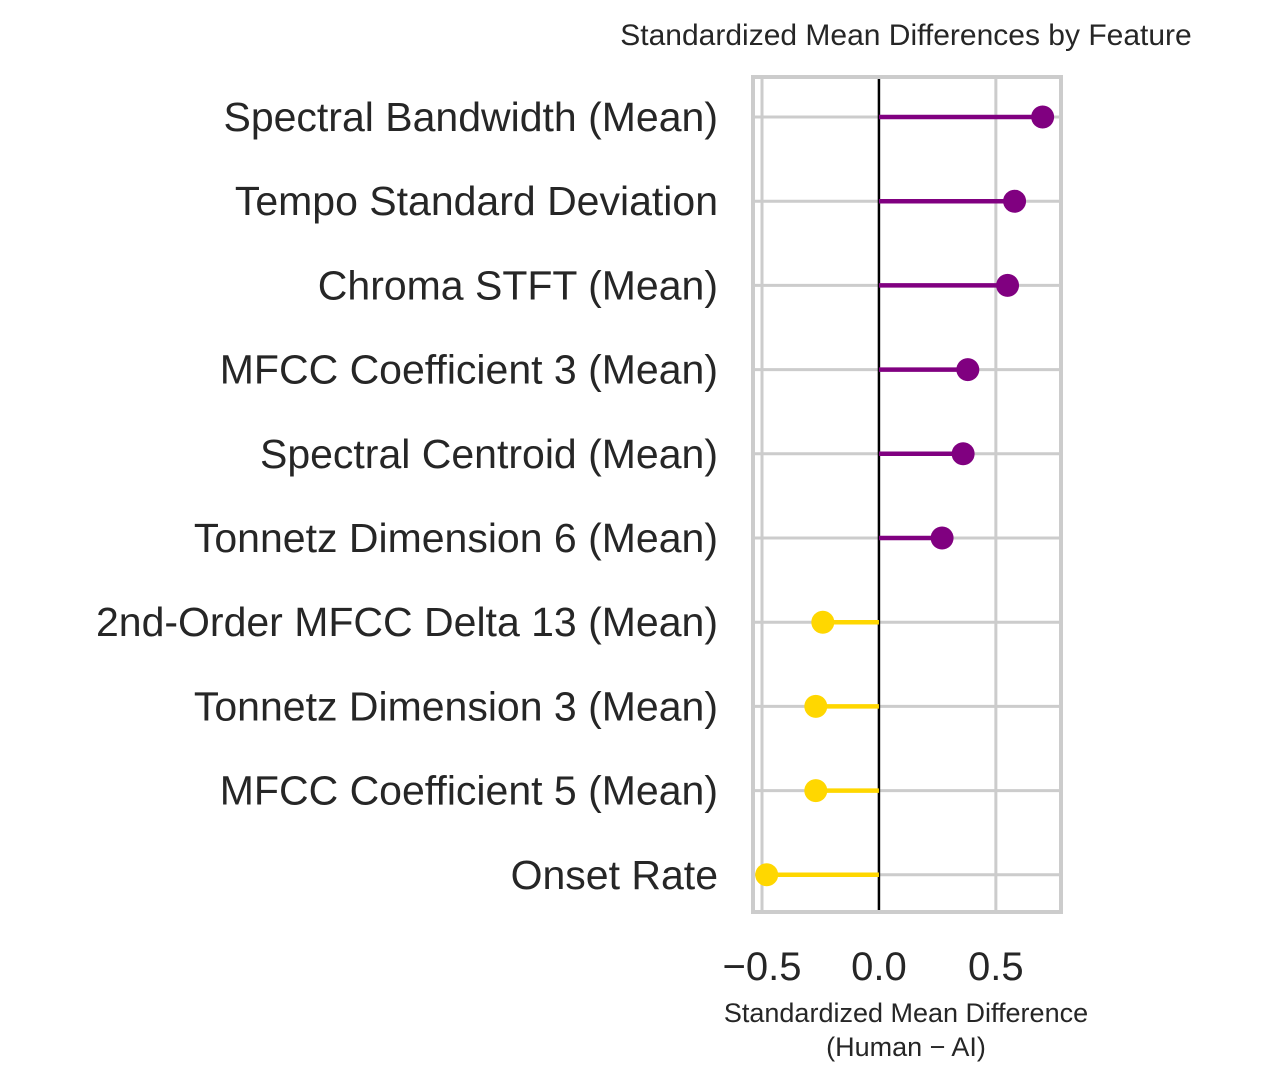  What do you see at coordinates (518, 285) in the screenshot?
I see `y-tick-label: Chroma STFT (Mean)` at bounding box center [518, 285].